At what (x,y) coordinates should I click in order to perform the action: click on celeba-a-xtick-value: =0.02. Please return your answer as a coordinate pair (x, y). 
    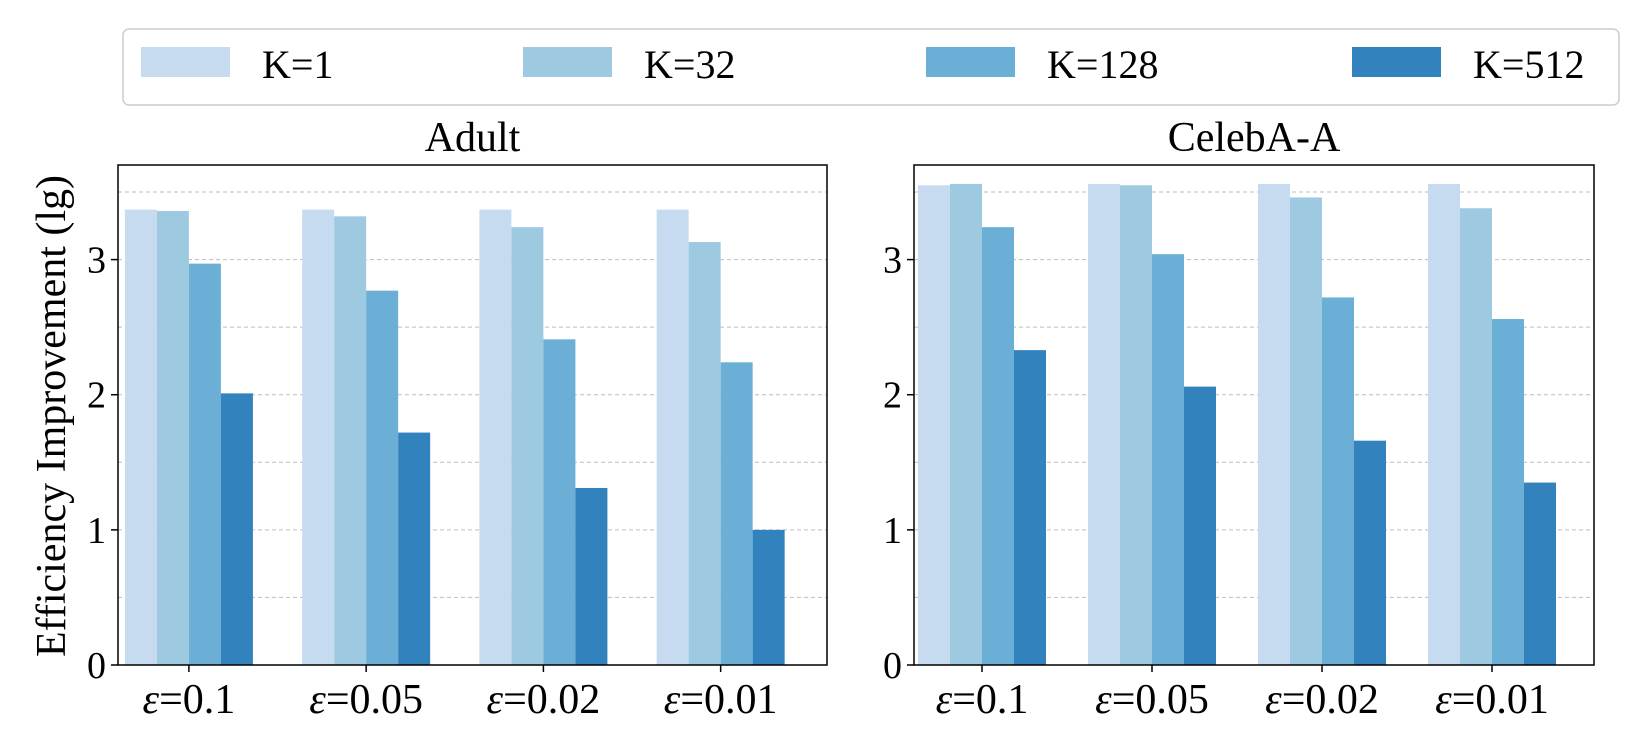
    Looking at the image, I should click on (1330, 700).